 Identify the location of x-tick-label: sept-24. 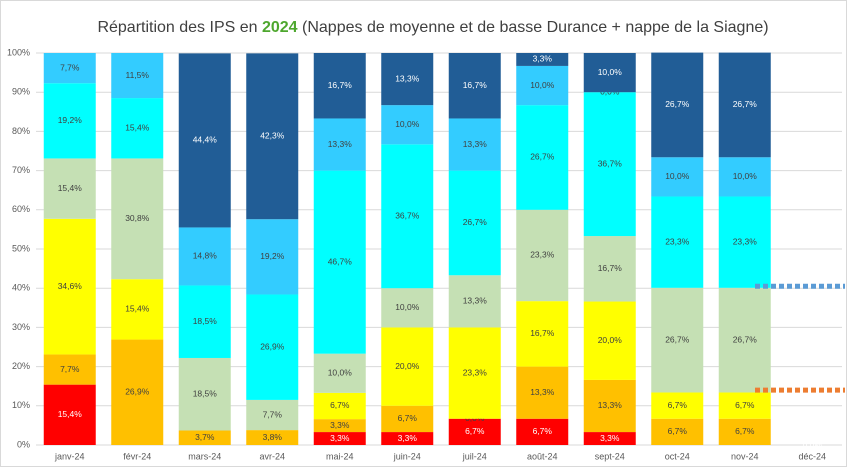
(610, 456).